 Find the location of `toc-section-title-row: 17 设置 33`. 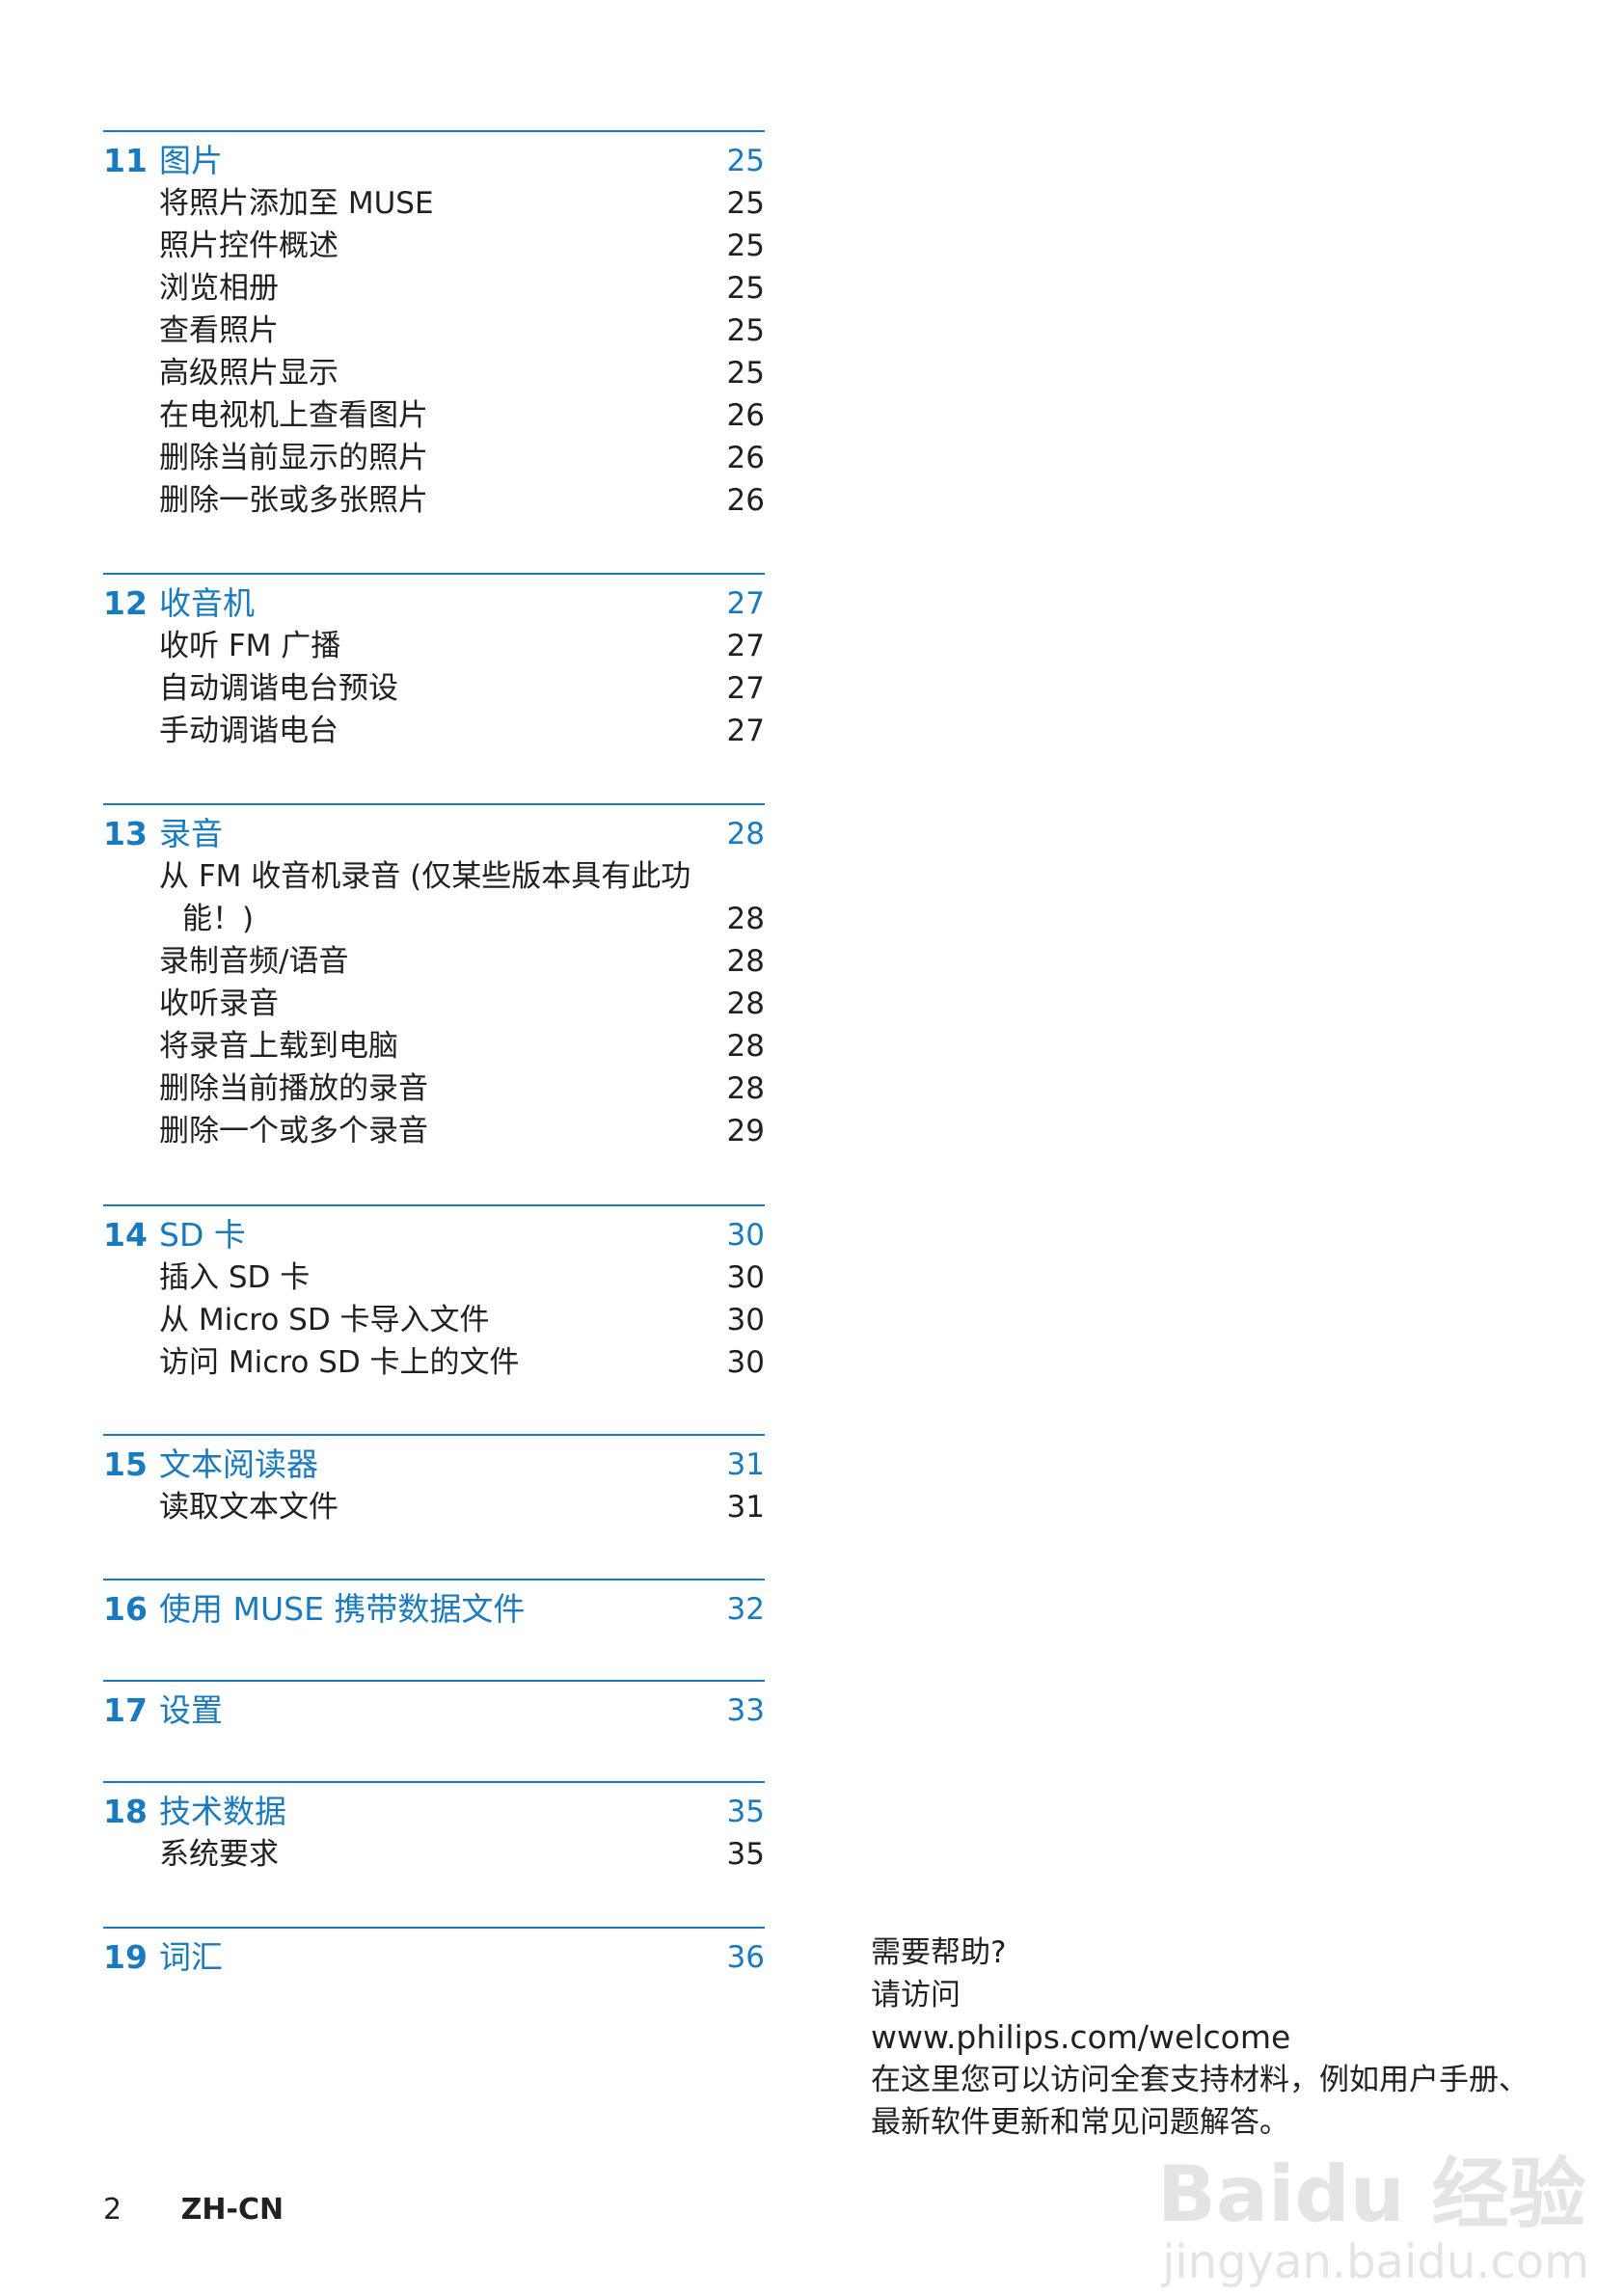

toc-section-title-row: 17 设置 33 is located at coordinates (434, 1710).